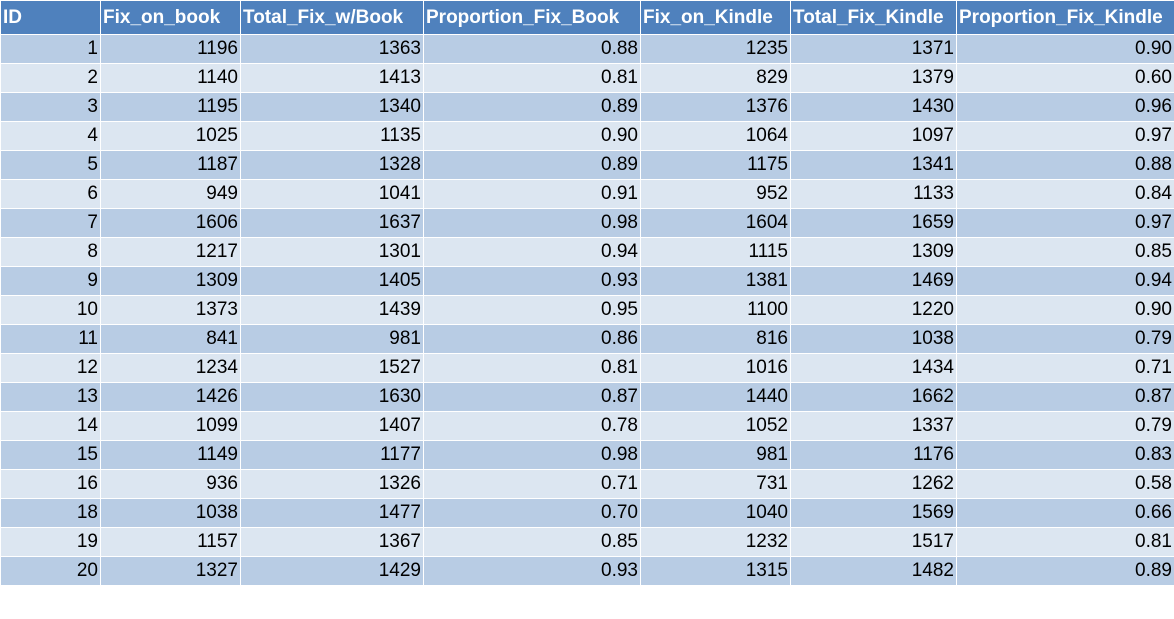 This screenshot has width=1174, height=619. What do you see at coordinates (715, 136) in the screenshot?
I see `table-cell: 1064` at bounding box center [715, 136].